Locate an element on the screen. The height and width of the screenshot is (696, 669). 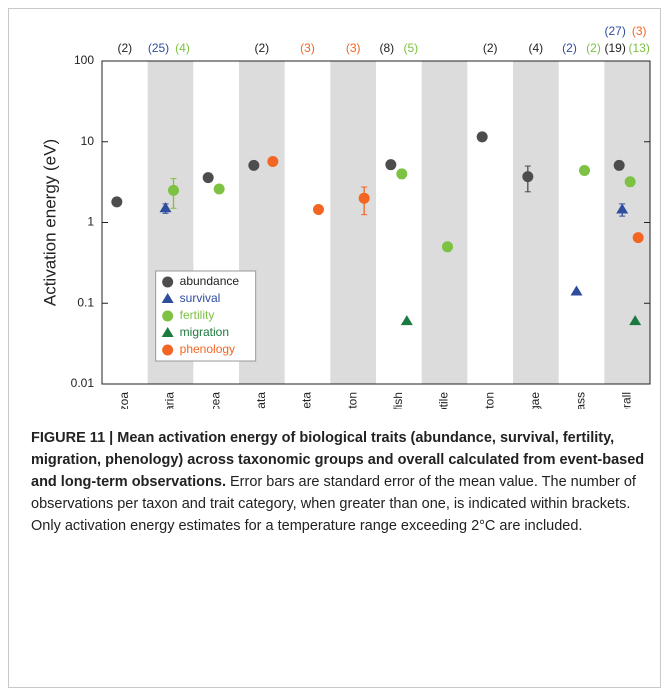
y-tick-label: 100 is located at coordinates (84, 60).